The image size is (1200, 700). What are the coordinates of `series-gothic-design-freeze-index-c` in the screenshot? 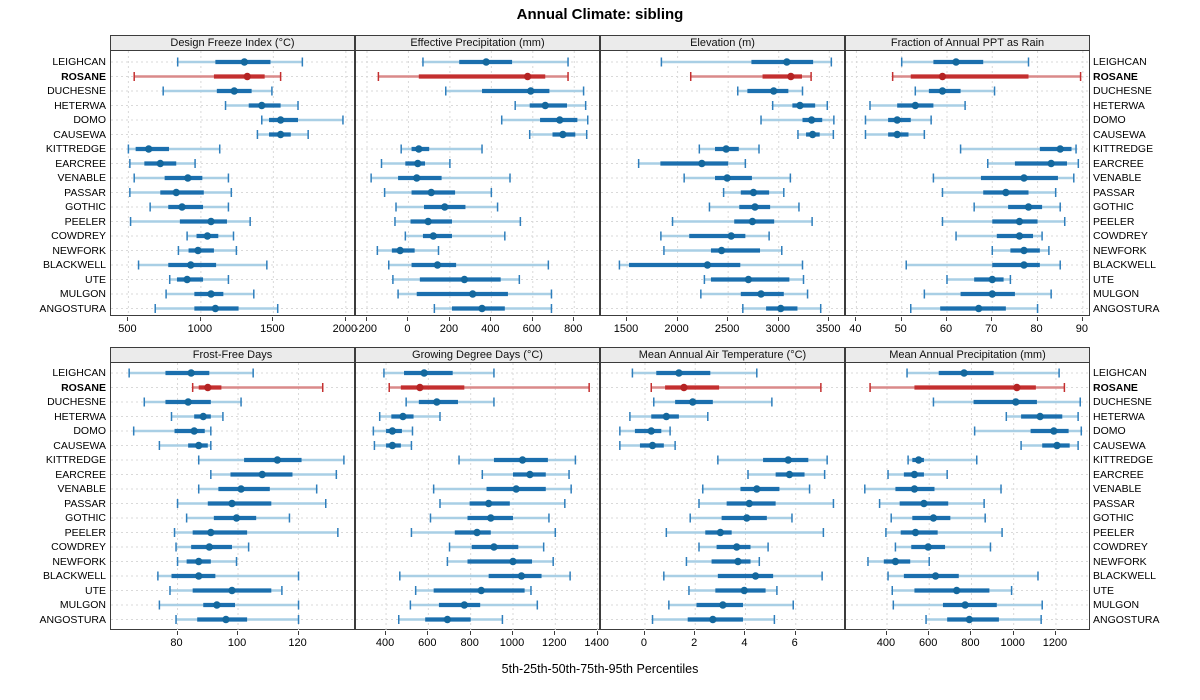 It's located at (189, 207).